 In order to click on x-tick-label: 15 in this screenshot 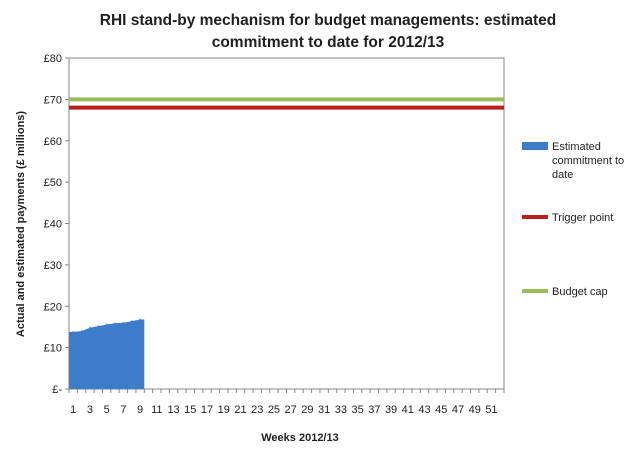, I will do `click(190, 410)`.